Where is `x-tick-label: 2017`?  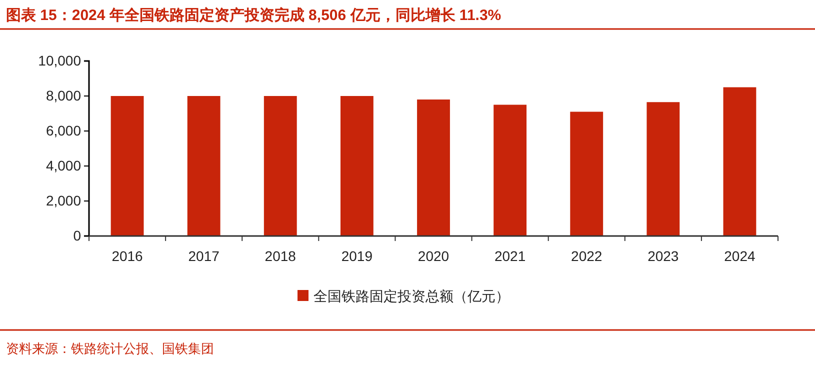 x-tick-label: 2017 is located at coordinates (204, 256).